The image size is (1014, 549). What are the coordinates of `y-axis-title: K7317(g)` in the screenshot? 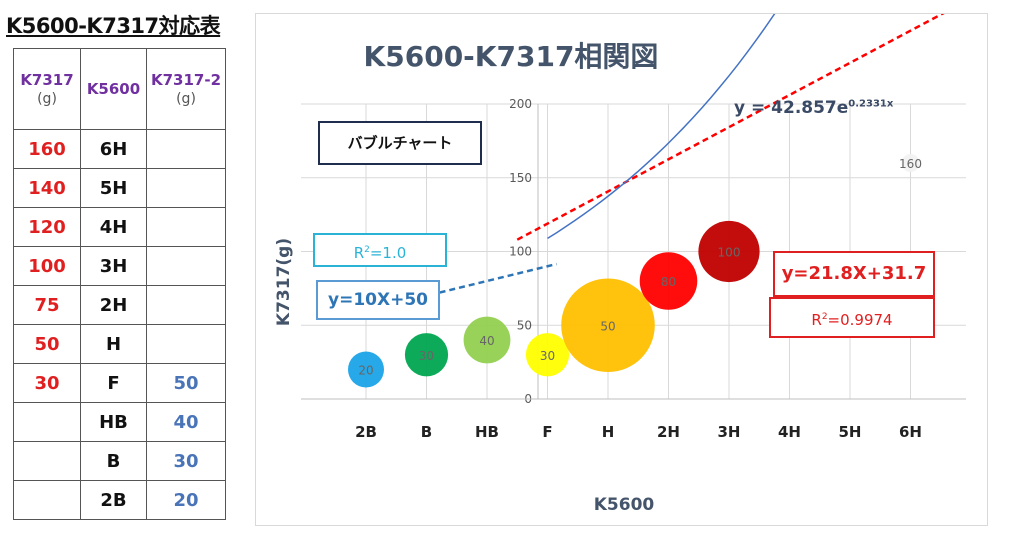 It's located at (284, 282).